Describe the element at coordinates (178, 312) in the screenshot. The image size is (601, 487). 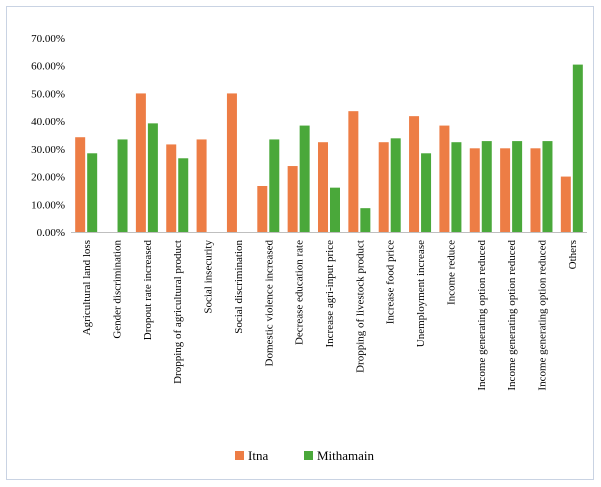
I see `category-label: Dropping of agricultural product` at that location.